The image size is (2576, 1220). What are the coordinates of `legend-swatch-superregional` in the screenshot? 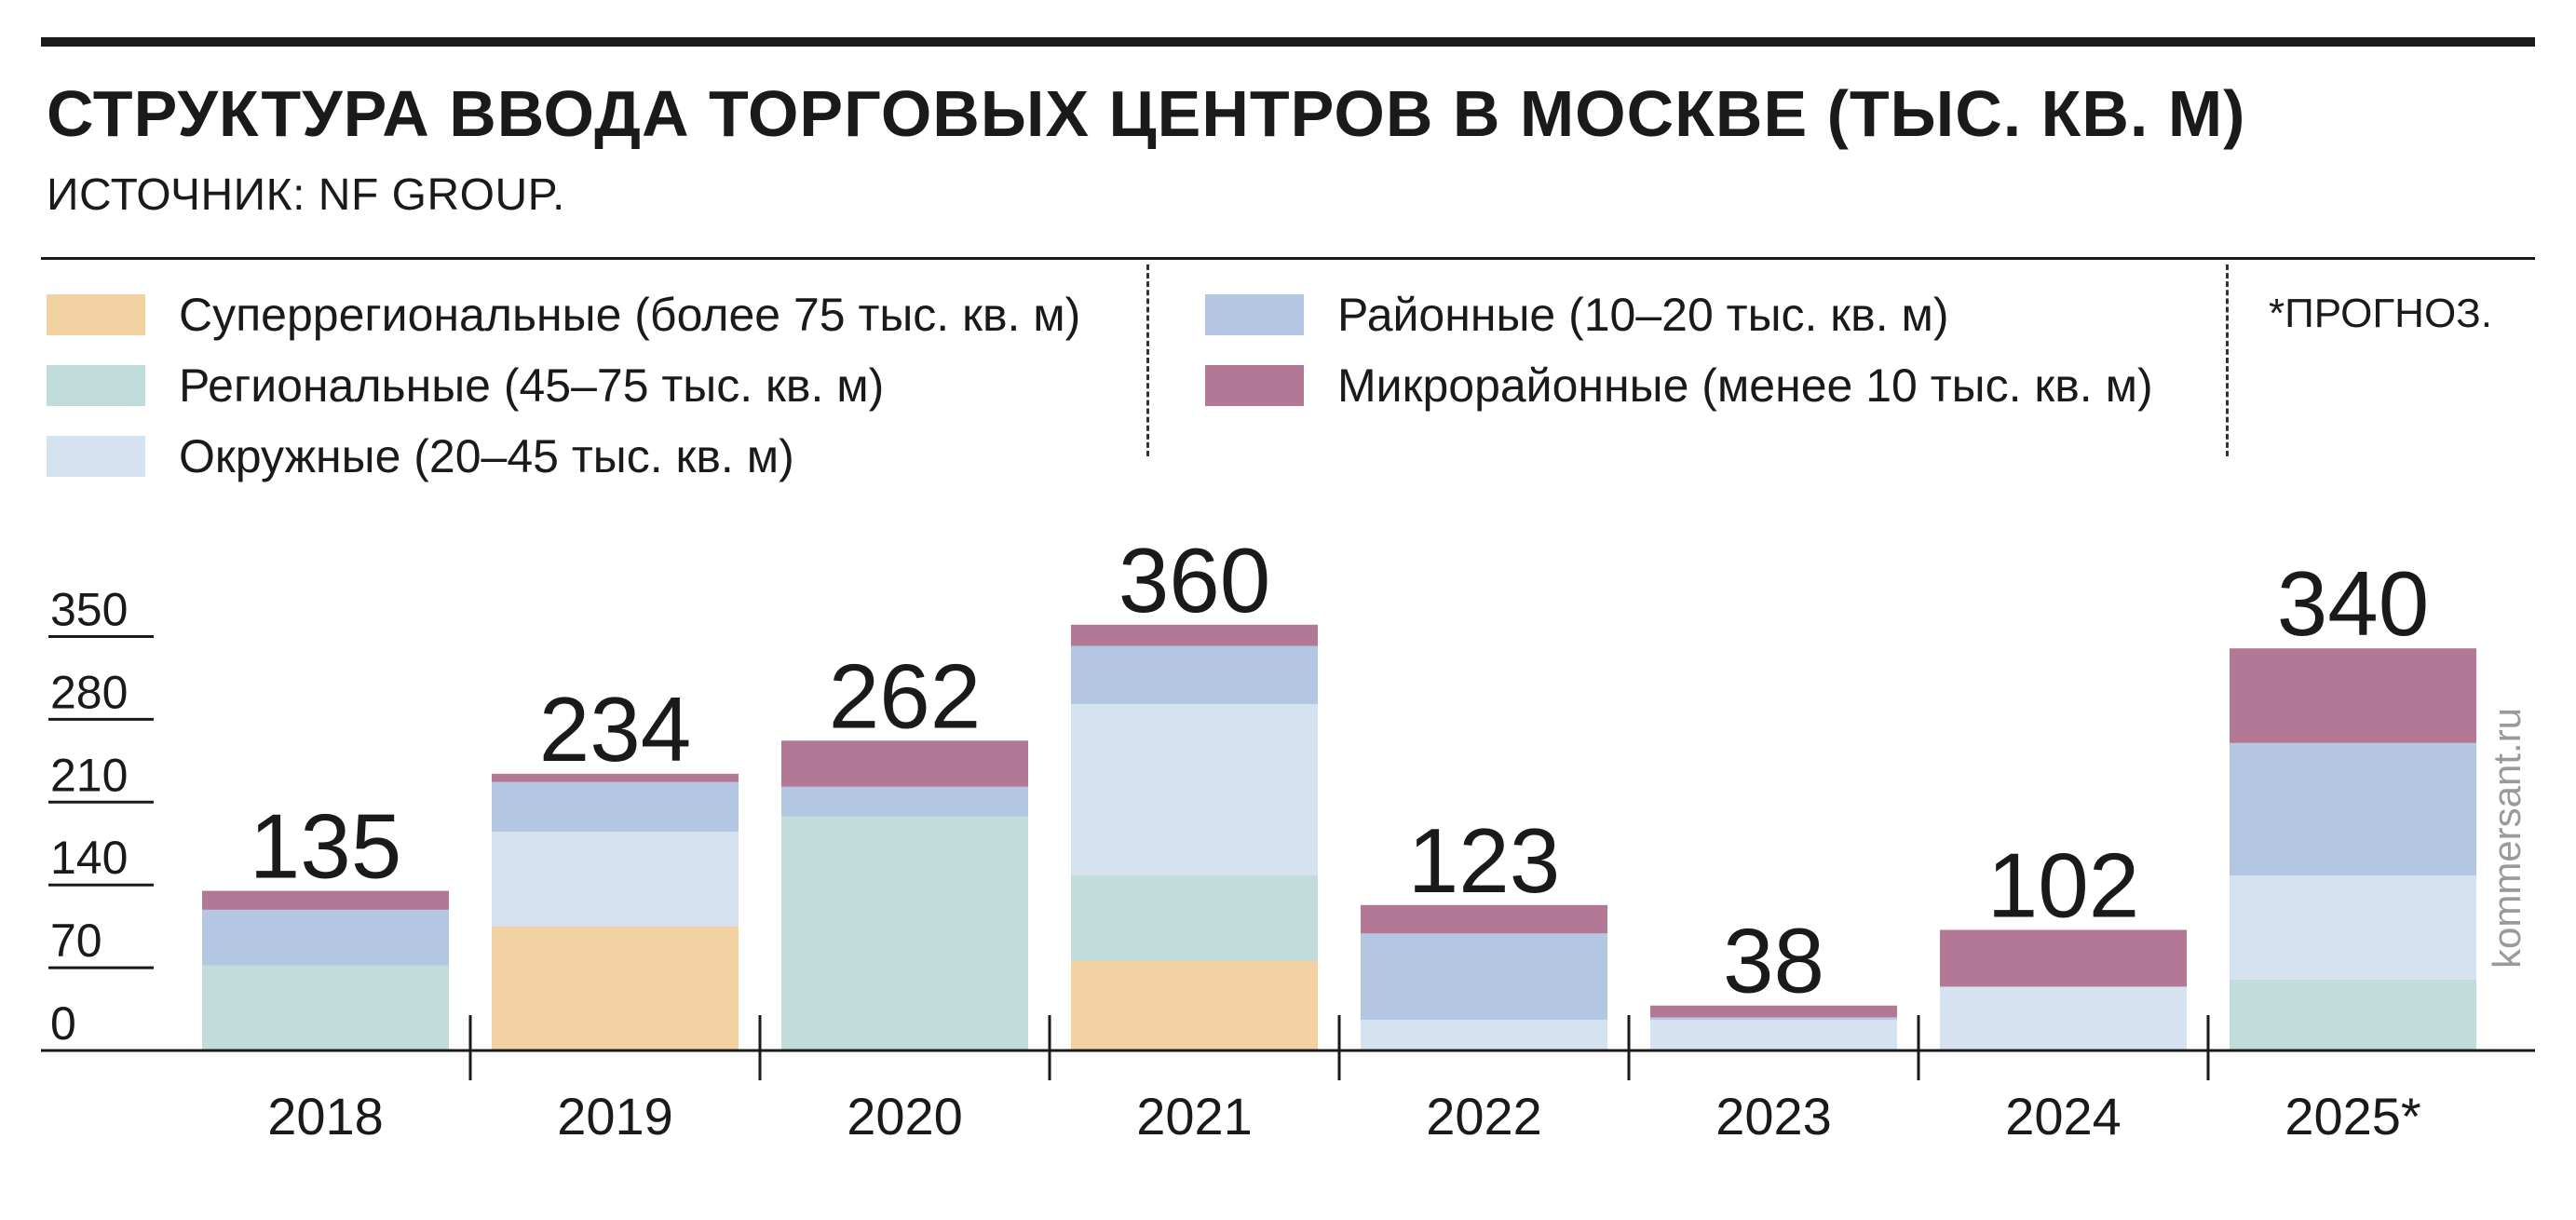 It's located at (96, 314).